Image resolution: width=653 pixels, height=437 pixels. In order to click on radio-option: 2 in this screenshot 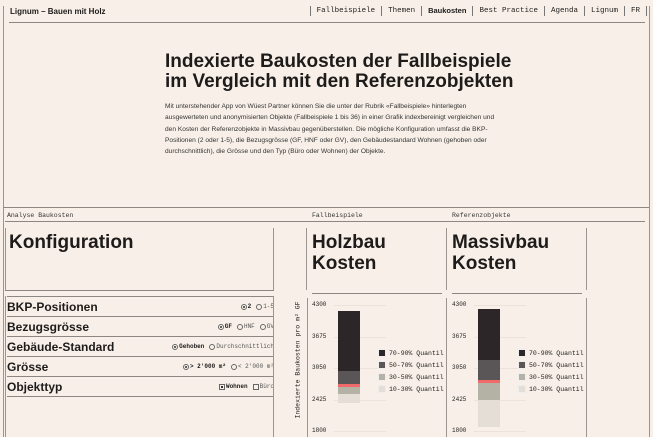, I will do `click(246, 306)`.